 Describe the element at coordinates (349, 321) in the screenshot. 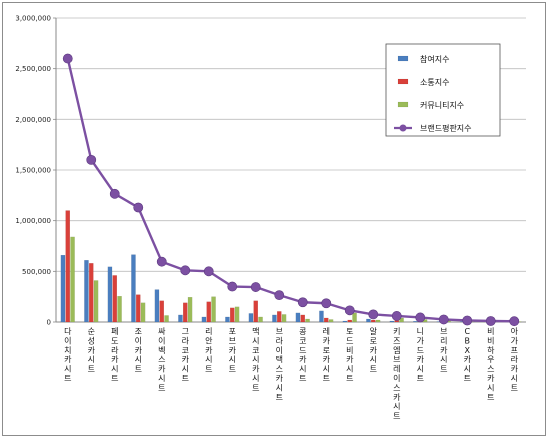

I see `bar-소통지수-토드비카시트` at that location.